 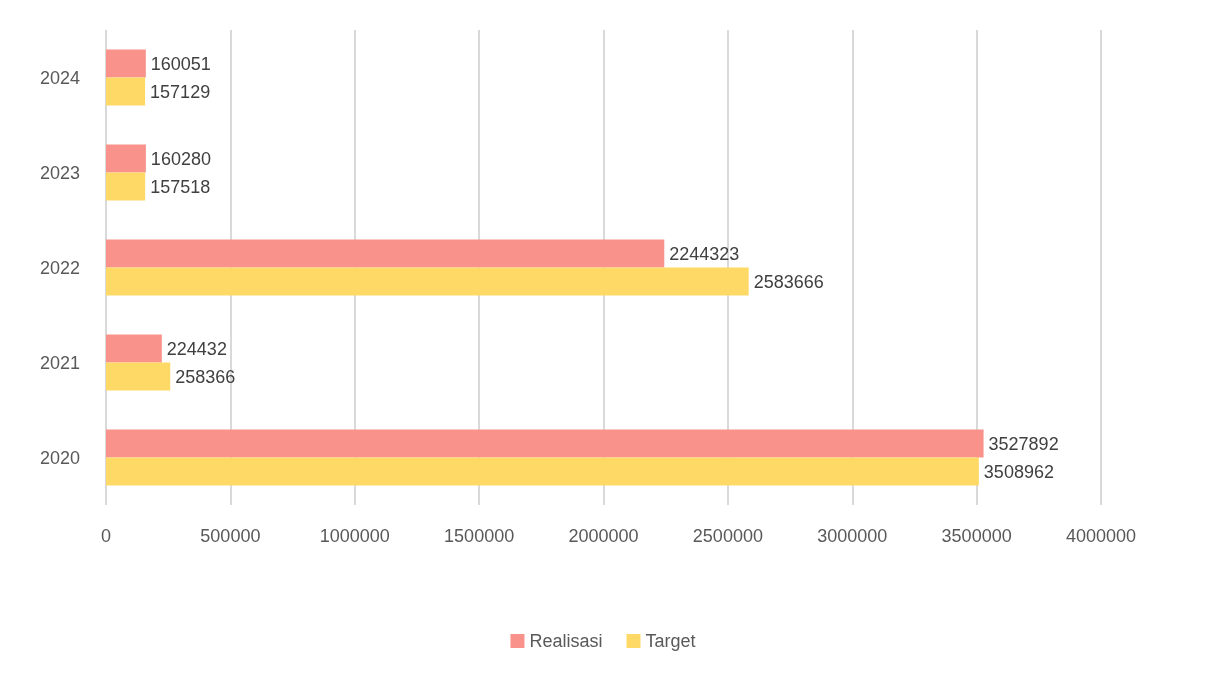 What do you see at coordinates (180, 186) in the screenshot?
I see `data-label: 157518` at bounding box center [180, 186].